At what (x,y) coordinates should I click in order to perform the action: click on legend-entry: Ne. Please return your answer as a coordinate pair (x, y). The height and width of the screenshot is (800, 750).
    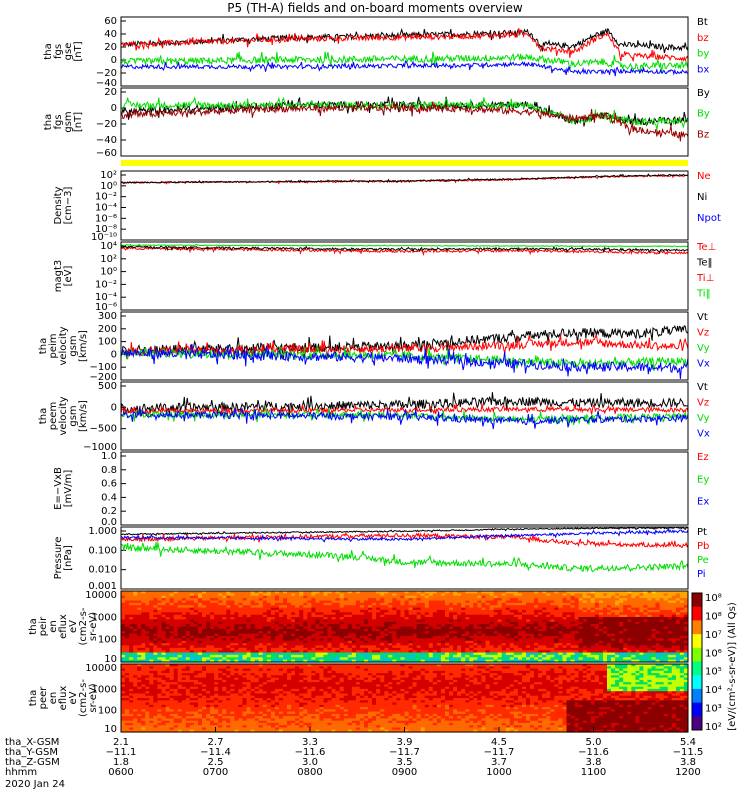
    Looking at the image, I should click on (704, 176).